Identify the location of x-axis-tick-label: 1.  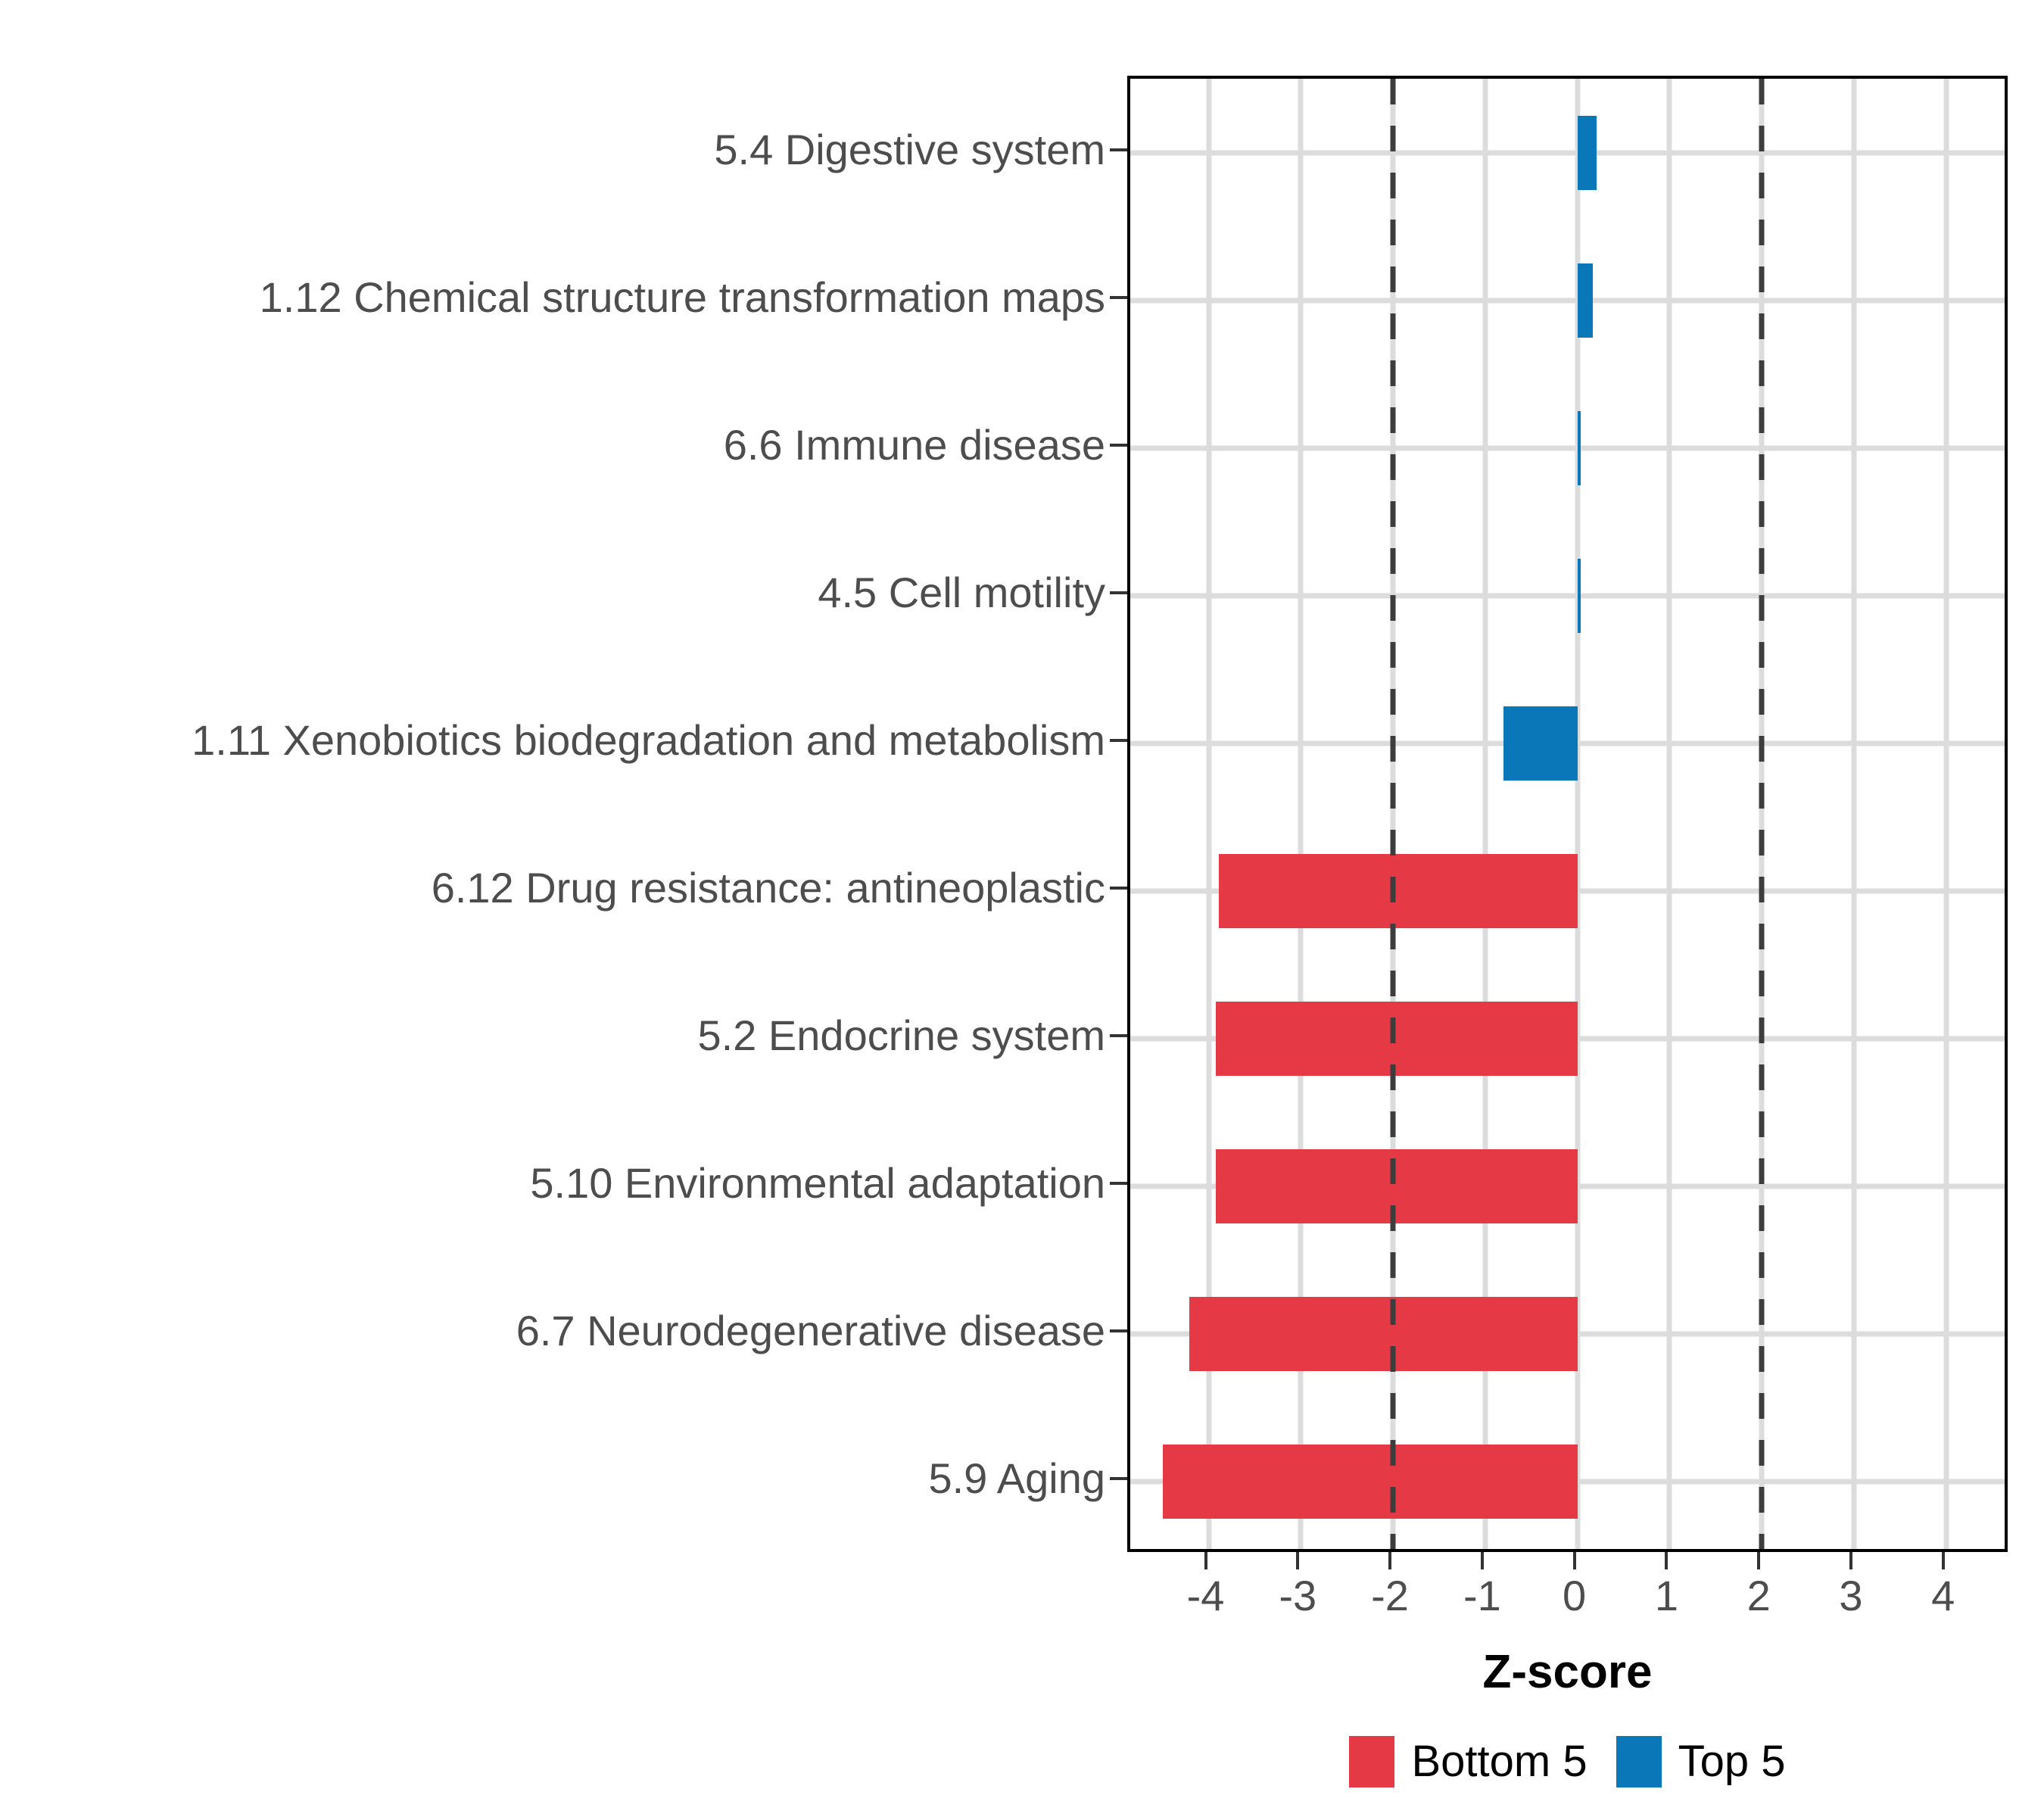
(1666, 1595).